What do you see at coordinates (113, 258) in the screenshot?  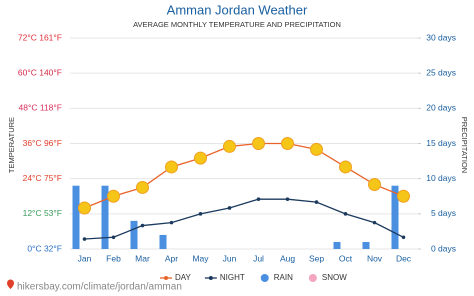 I see `x-tick-label: Feb` at bounding box center [113, 258].